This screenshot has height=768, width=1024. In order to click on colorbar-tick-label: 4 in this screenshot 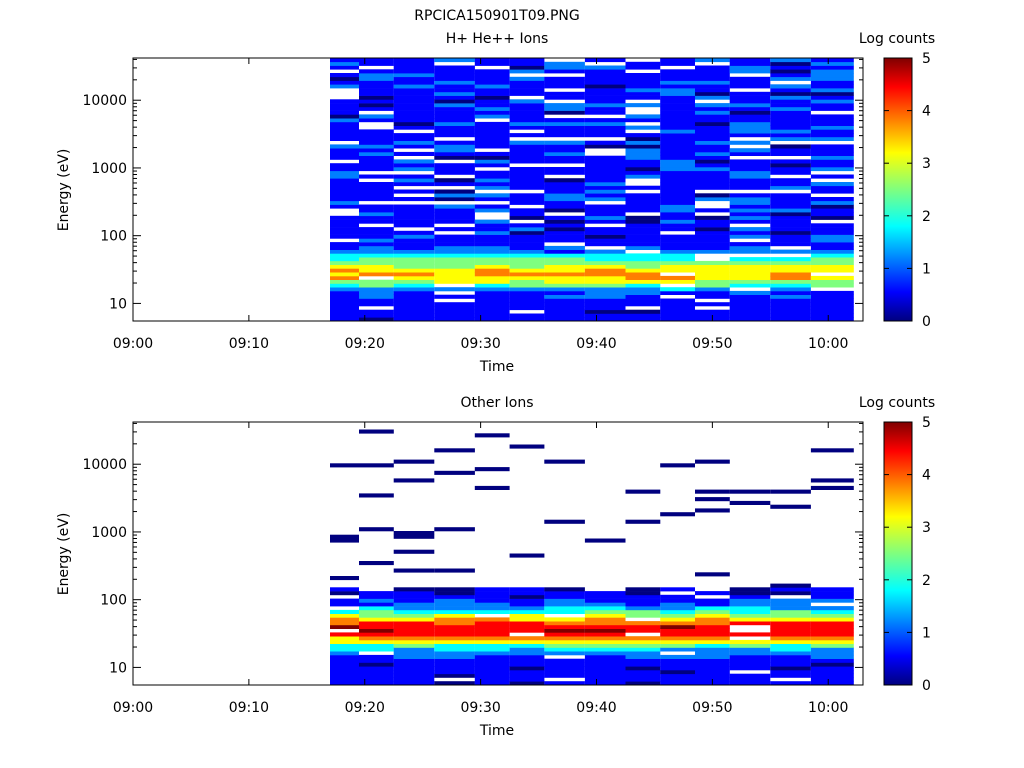, I will do `click(926, 112)`.